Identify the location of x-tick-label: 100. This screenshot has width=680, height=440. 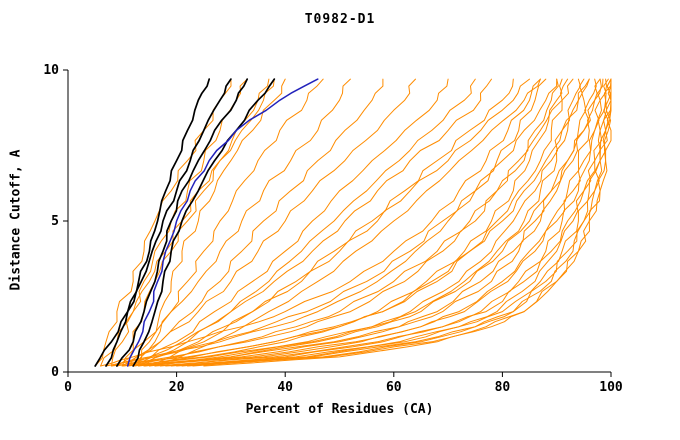
(611, 387).